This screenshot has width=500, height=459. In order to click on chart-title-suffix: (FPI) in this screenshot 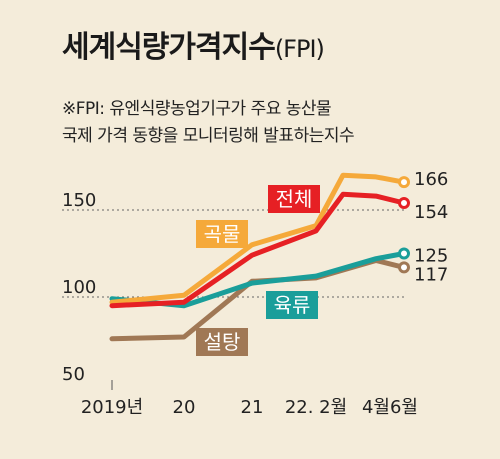, I will do `click(299, 49)`.